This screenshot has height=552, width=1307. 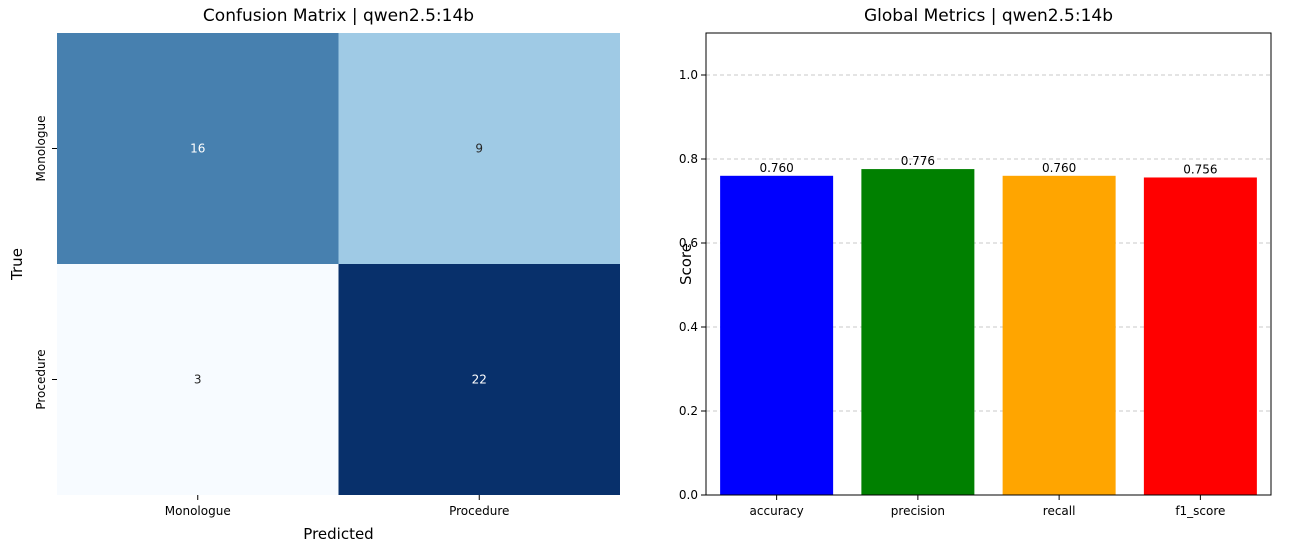 I want to click on y-tick-label: 0.4, so click(x=688, y=327).